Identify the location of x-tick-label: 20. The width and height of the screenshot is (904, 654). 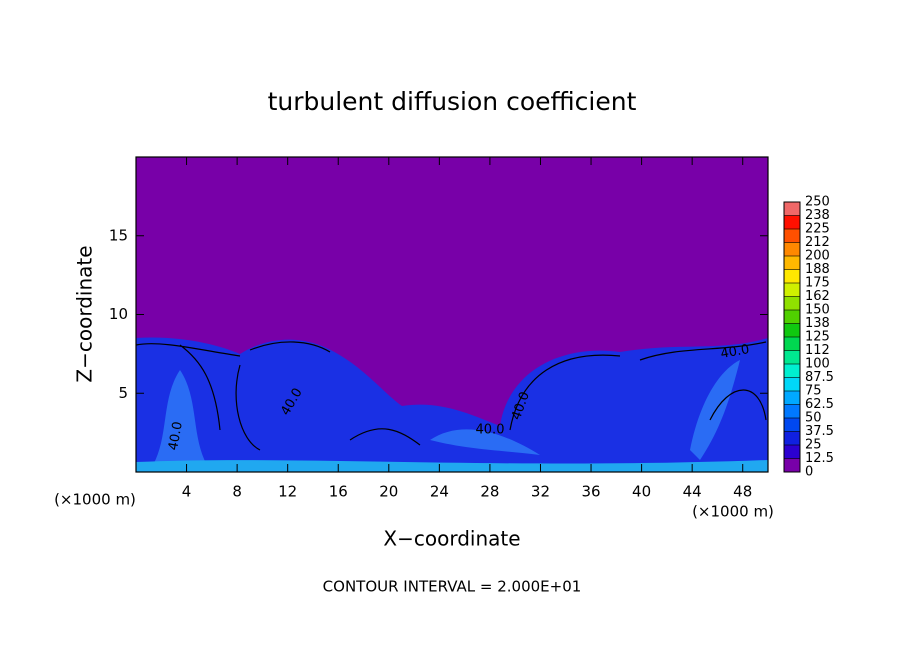
(388, 492).